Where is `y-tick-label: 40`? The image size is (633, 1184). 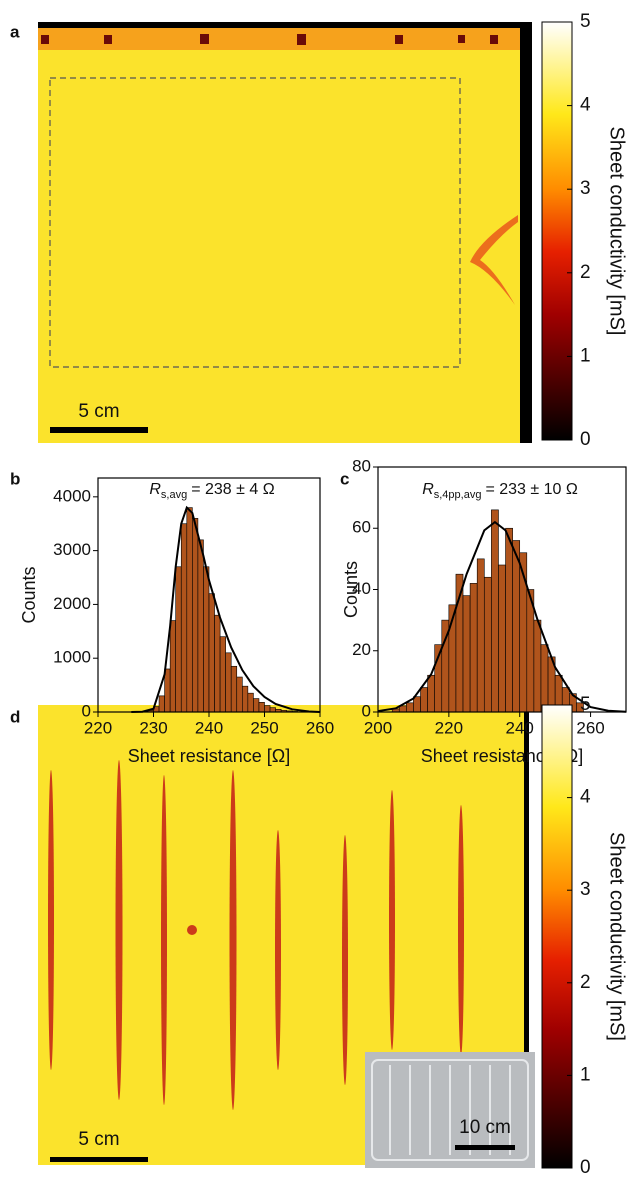 y-tick-label: 40 is located at coordinates (361, 588).